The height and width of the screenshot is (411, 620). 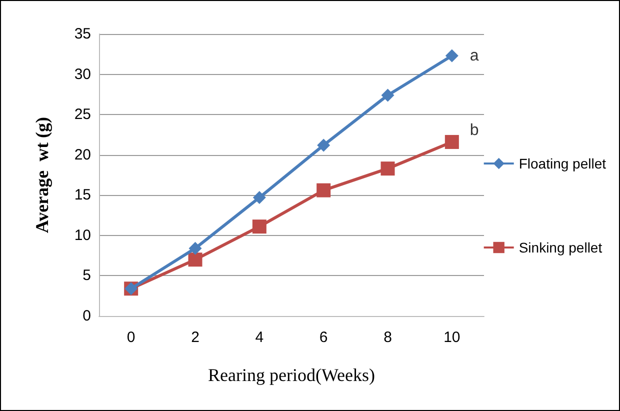 I want to click on annotation: a, so click(x=474, y=55).